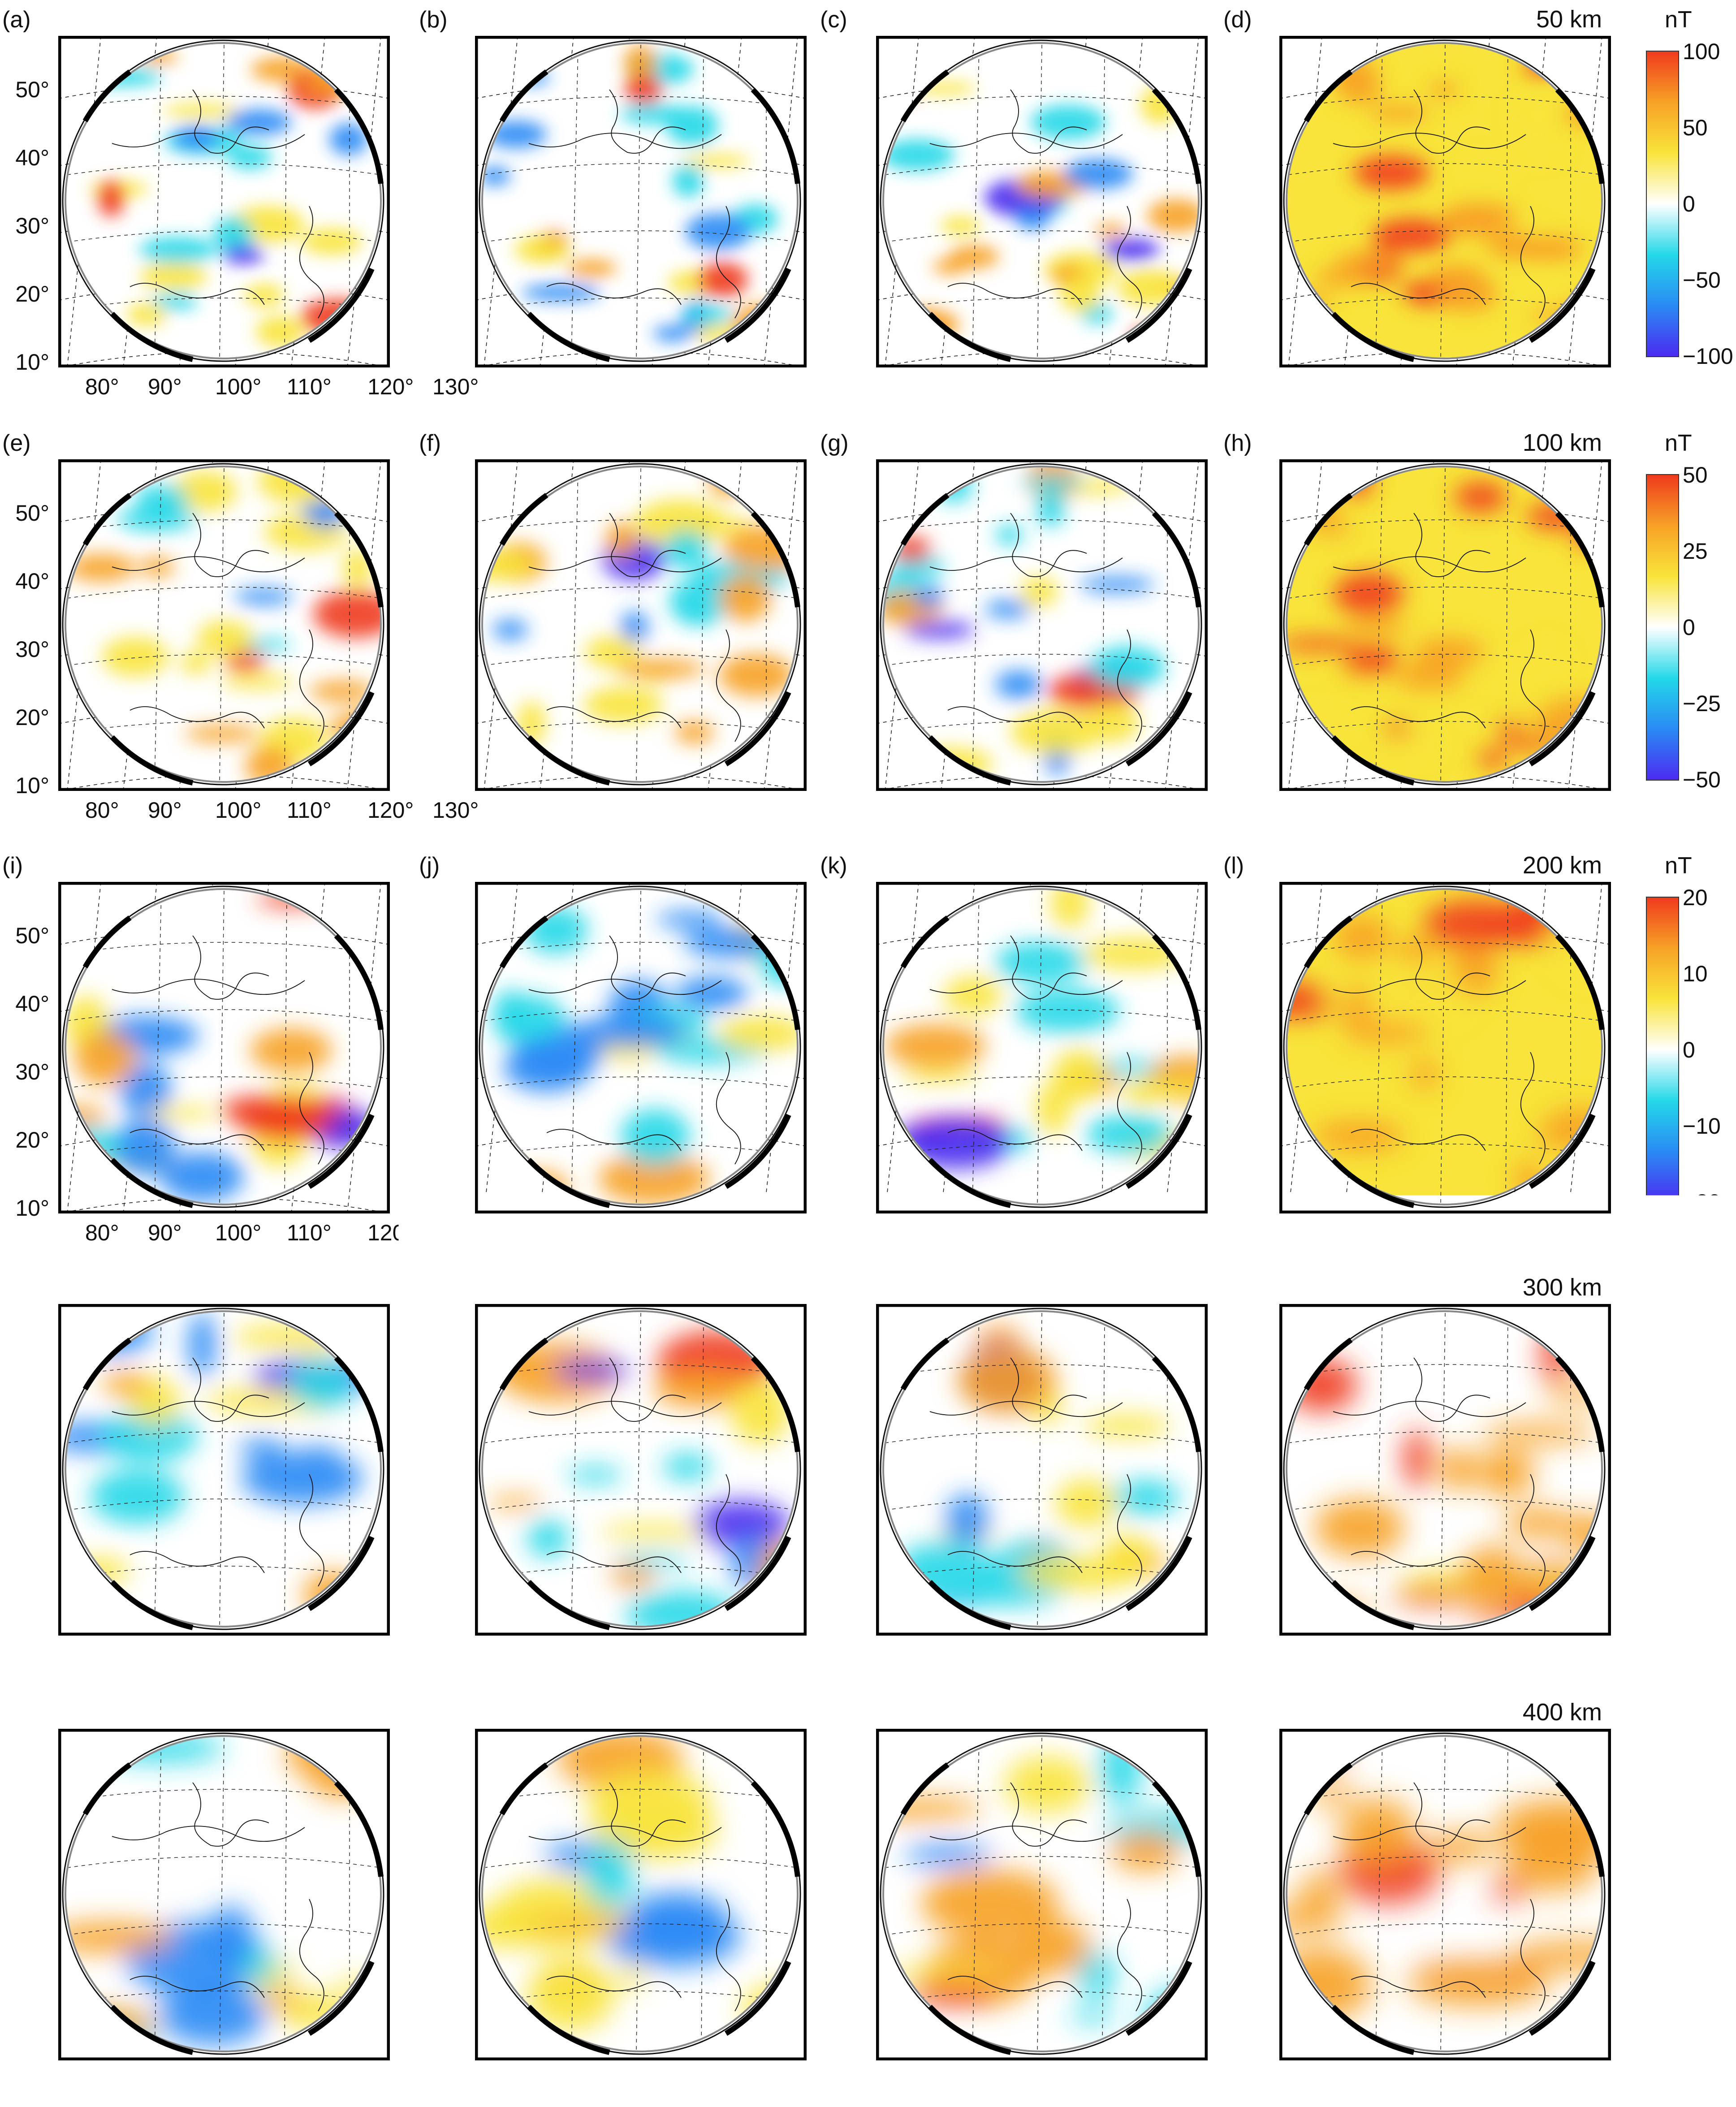 The height and width of the screenshot is (2107, 1736). Describe the element at coordinates (430, 1712) in the screenshot. I see `panel-label: (r)` at that location.